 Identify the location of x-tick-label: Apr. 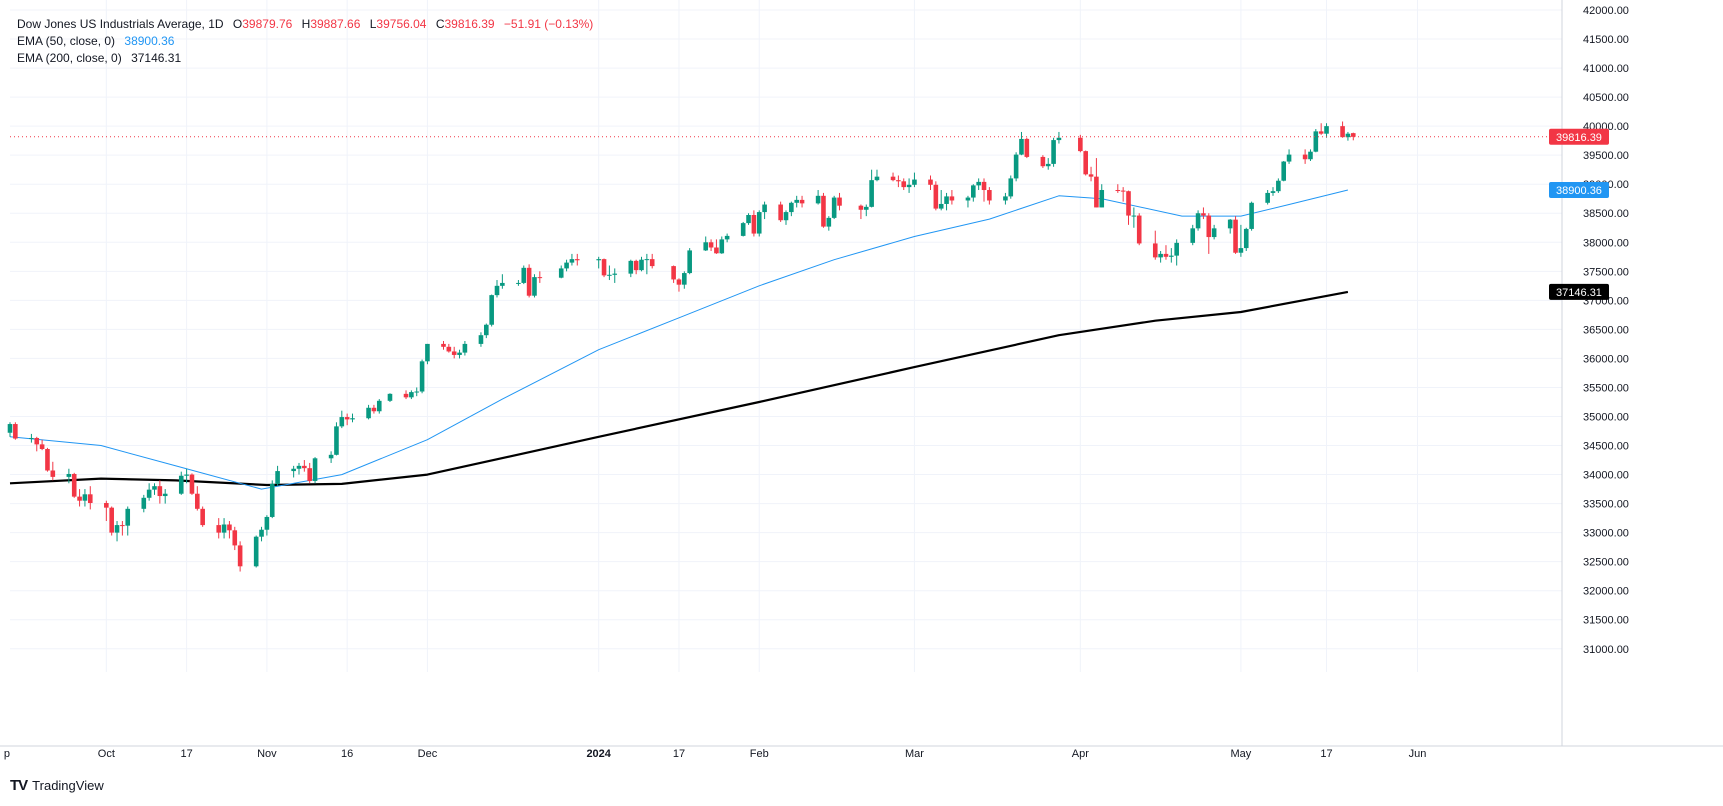
(1080, 754).